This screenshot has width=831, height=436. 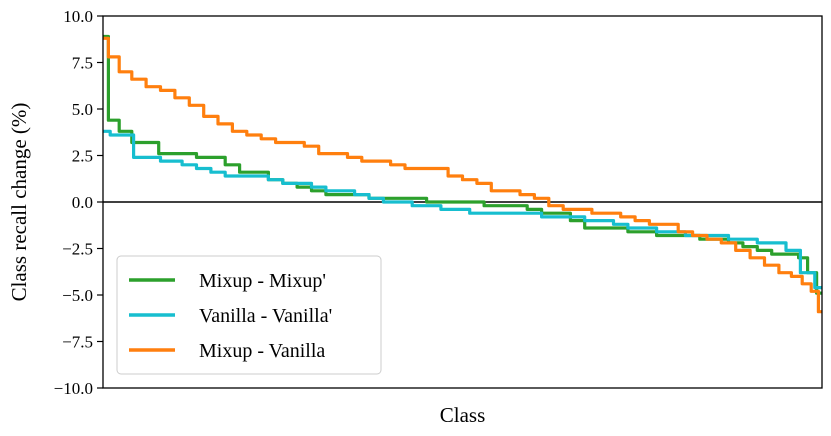 I want to click on y-tick-label: −7.5, so click(x=77, y=342).